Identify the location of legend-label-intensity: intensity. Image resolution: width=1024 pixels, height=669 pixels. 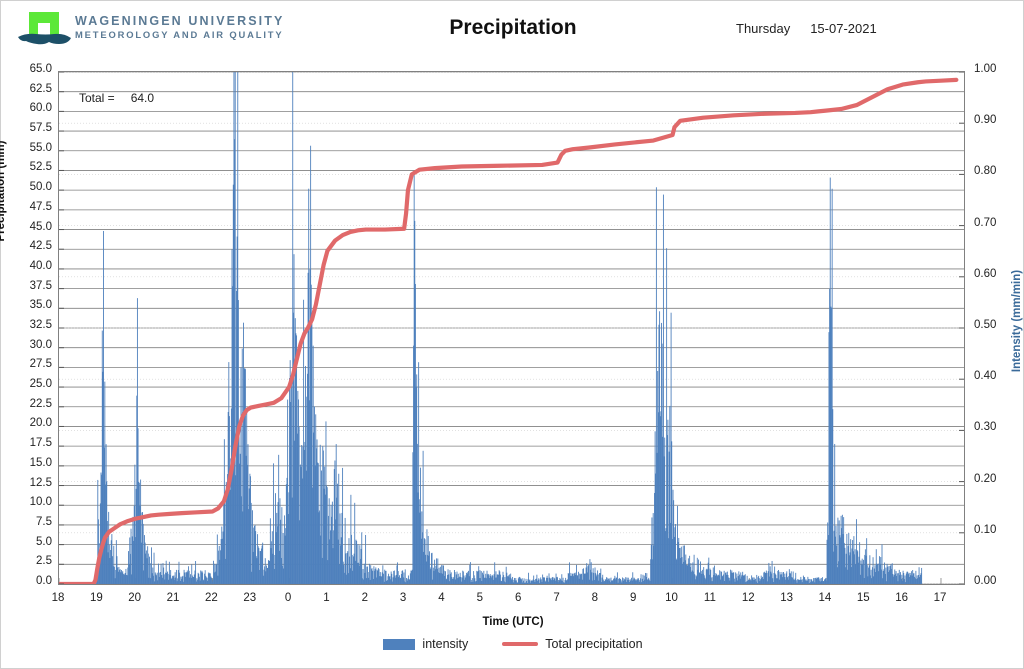
(445, 644).